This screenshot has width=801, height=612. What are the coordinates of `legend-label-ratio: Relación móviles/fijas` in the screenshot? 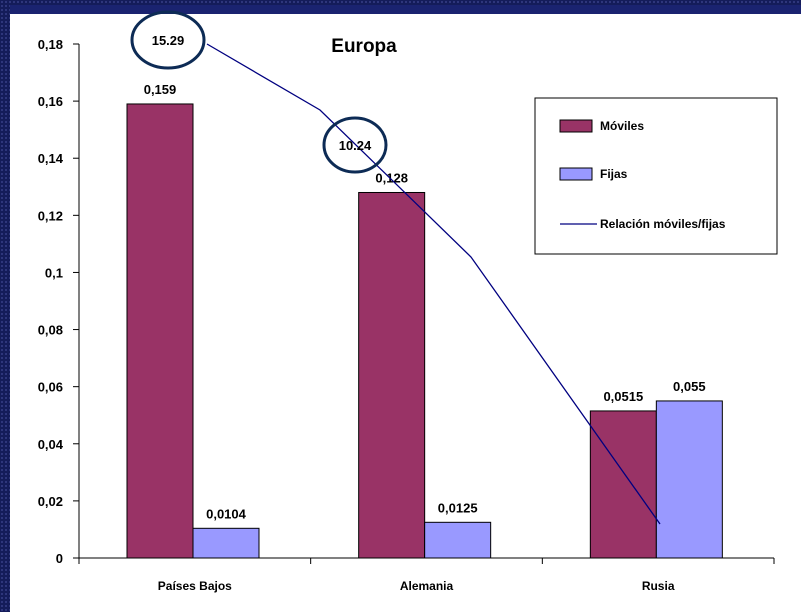 It's located at (663, 224).